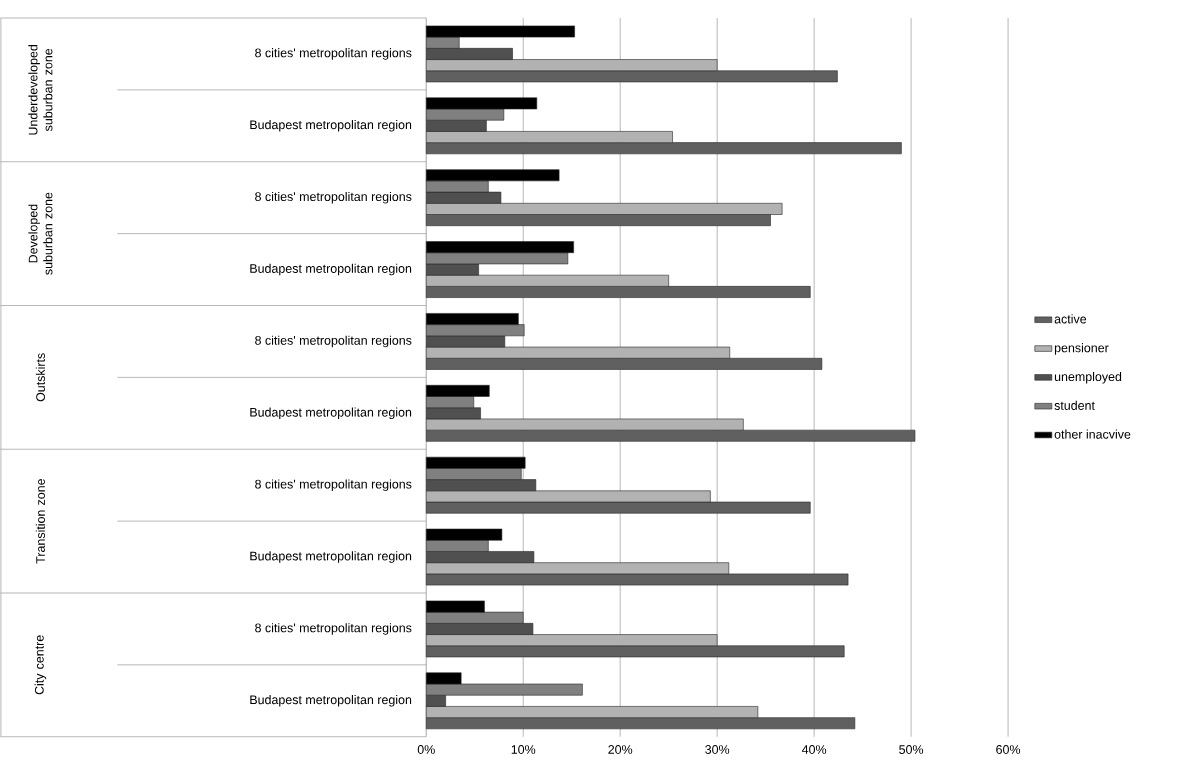 This screenshot has width=1195, height=775. Describe the element at coordinates (814, 750) in the screenshot. I see `x-tick-label: 40%` at that location.